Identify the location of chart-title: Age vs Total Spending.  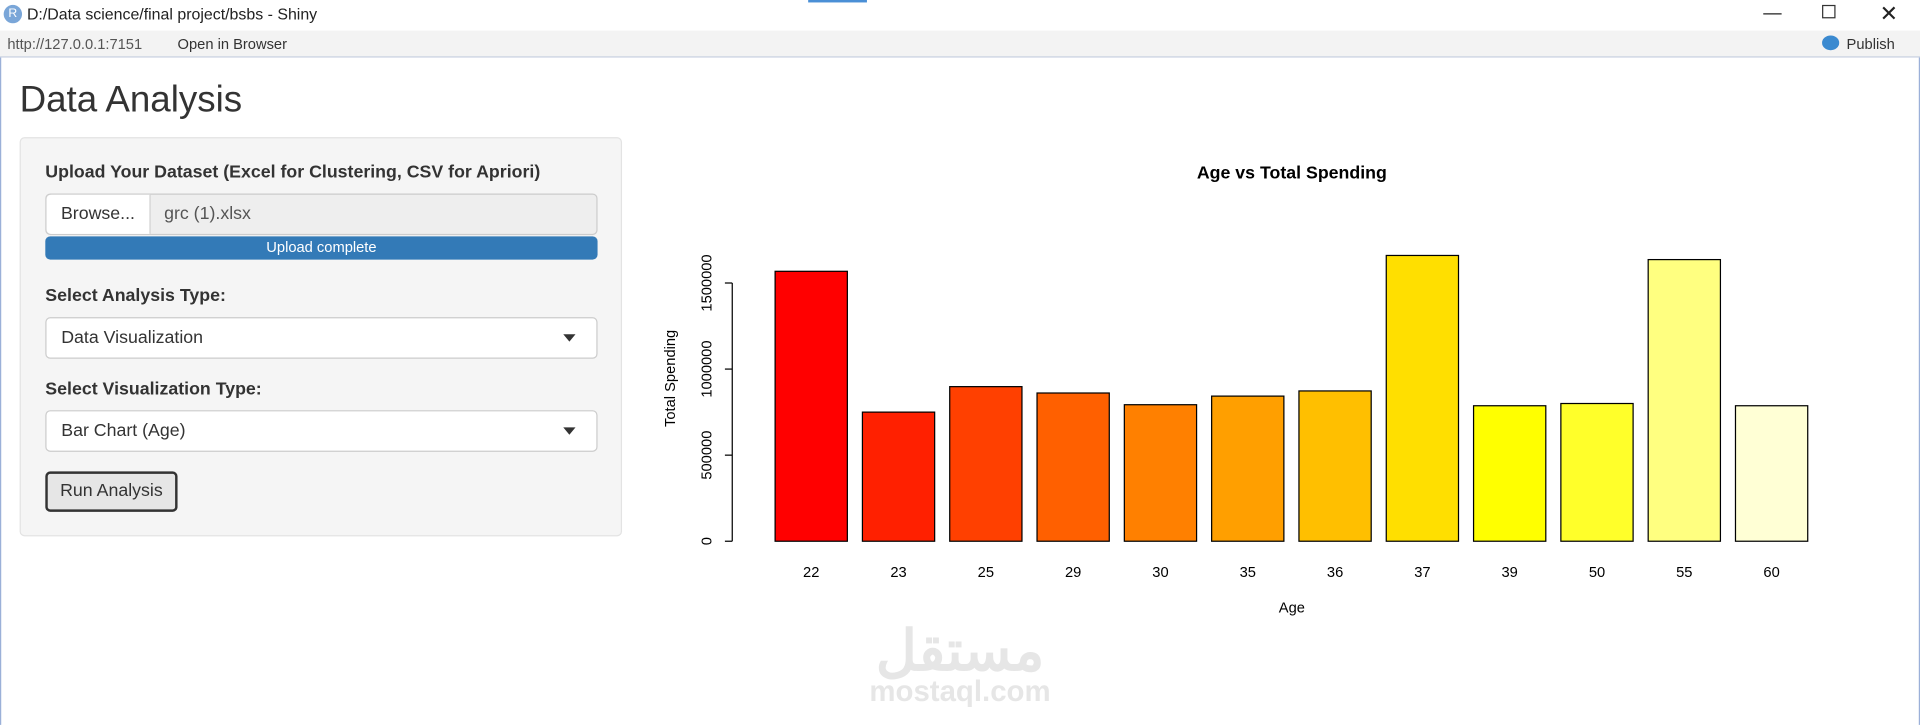
(1292, 173).